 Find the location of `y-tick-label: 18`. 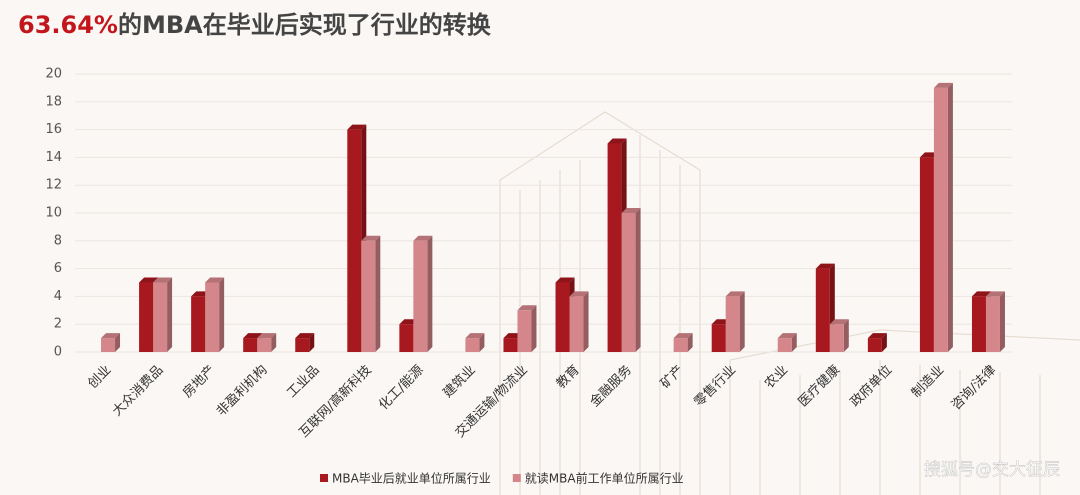

y-tick-label: 18 is located at coordinates (53, 101).